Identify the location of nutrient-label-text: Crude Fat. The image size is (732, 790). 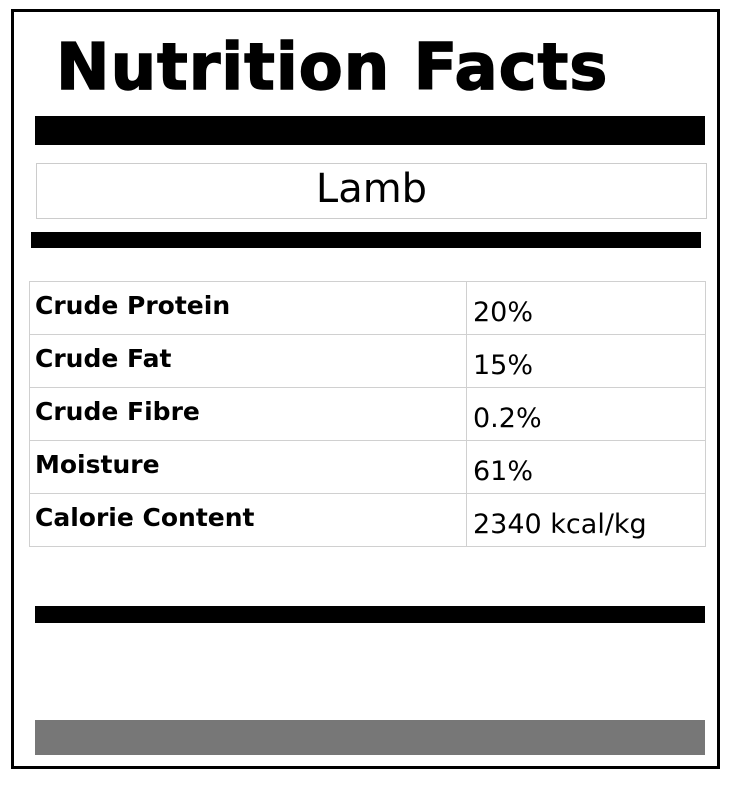
(103, 358).